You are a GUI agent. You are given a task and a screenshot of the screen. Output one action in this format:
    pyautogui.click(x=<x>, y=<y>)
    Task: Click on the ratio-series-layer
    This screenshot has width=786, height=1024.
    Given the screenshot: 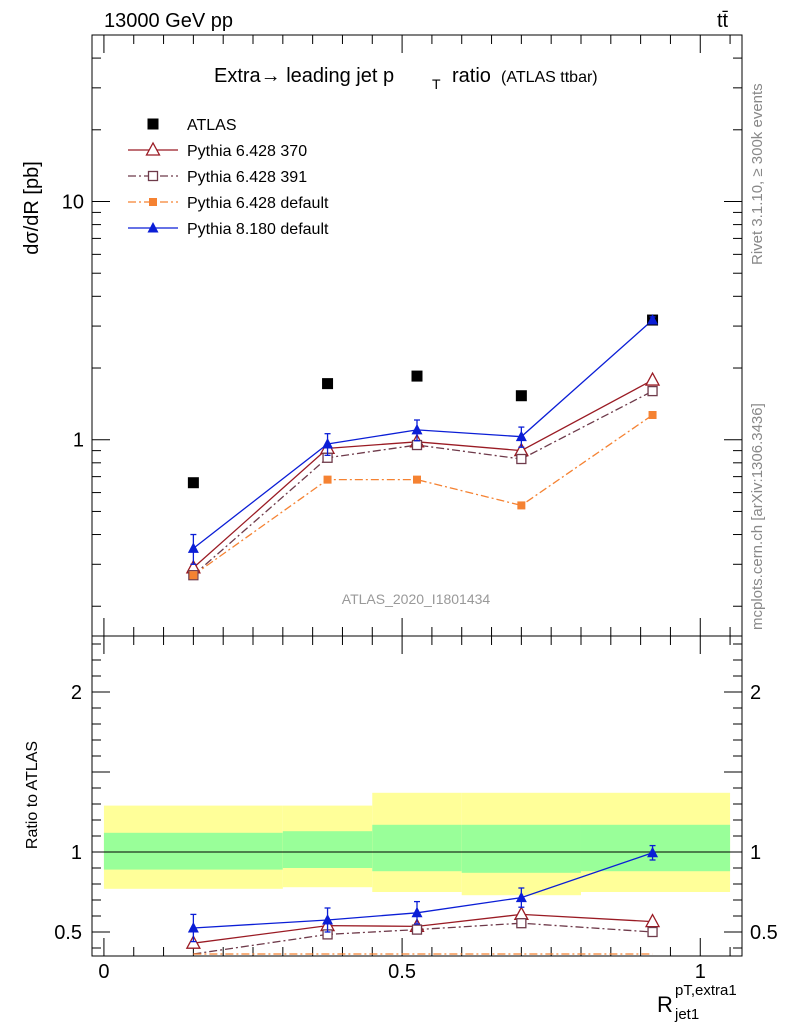 What is the action you would take?
    pyautogui.click(x=423, y=899)
    